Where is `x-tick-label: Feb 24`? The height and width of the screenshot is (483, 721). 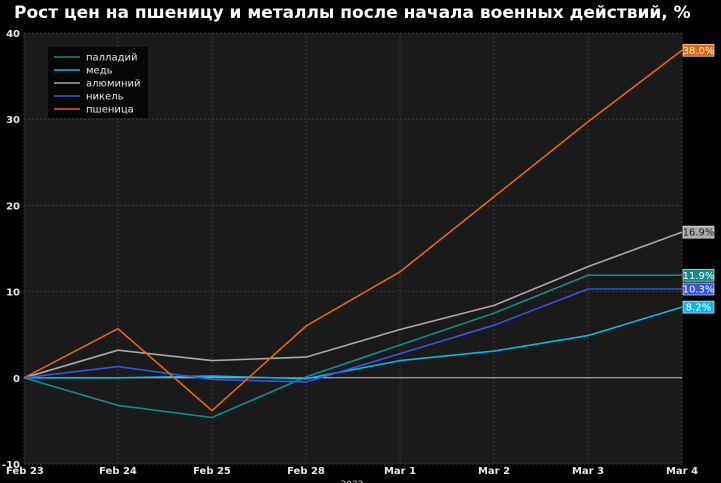 x-tick-label: Feb 24 is located at coordinates (118, 471).